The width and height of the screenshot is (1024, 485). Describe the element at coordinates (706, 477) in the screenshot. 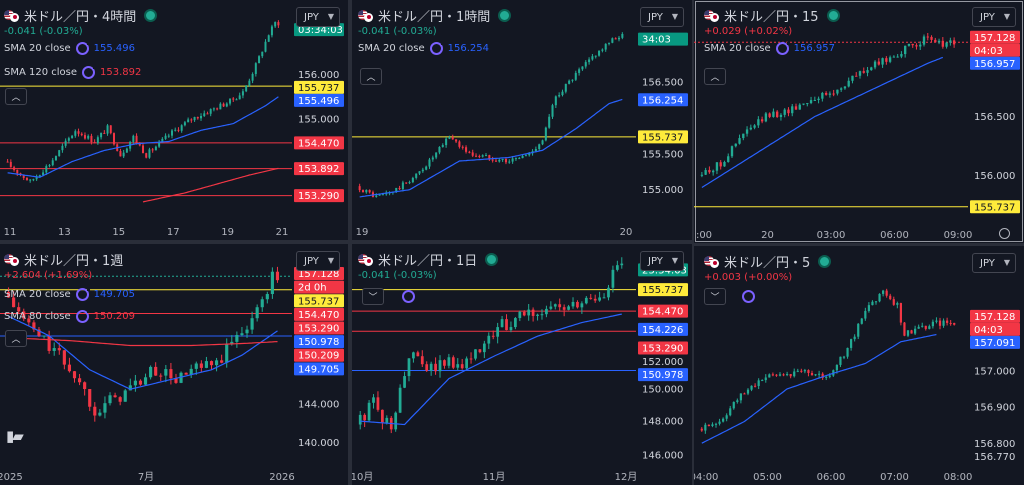

I see `x-axis-tick-label: 04:00` at that location.